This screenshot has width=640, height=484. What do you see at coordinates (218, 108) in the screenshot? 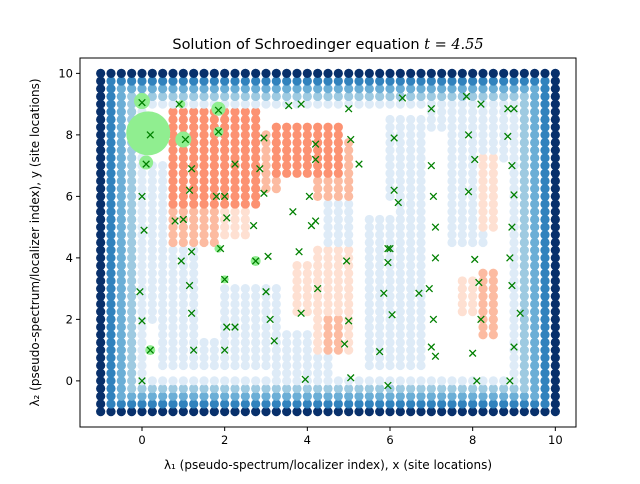
I see `wavefunction-circle` at bounding box center [218, 108].